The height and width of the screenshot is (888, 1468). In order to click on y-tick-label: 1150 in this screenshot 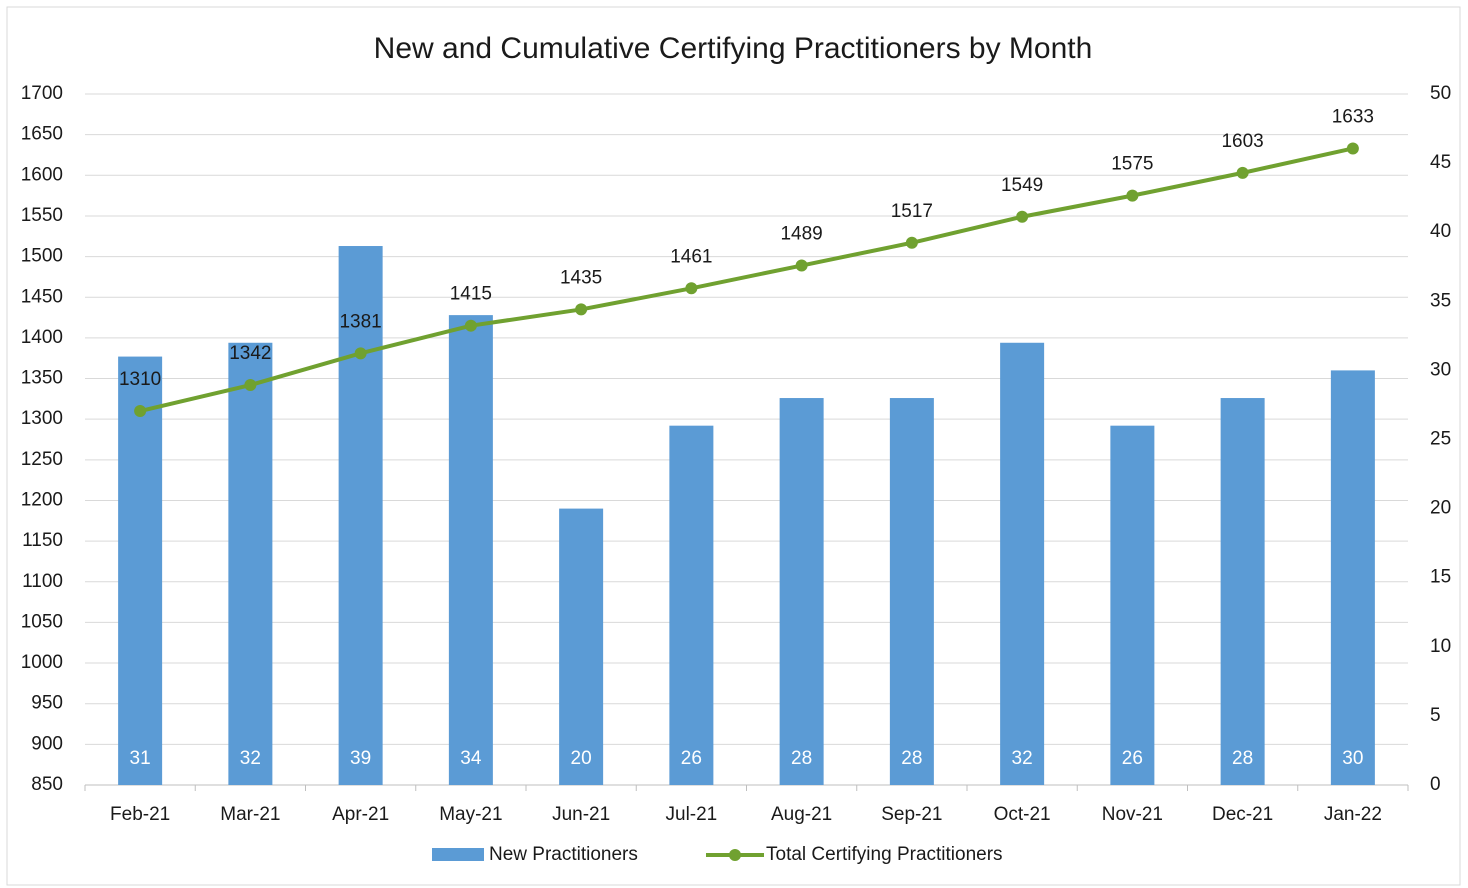, I will do `click(42, 540)`.